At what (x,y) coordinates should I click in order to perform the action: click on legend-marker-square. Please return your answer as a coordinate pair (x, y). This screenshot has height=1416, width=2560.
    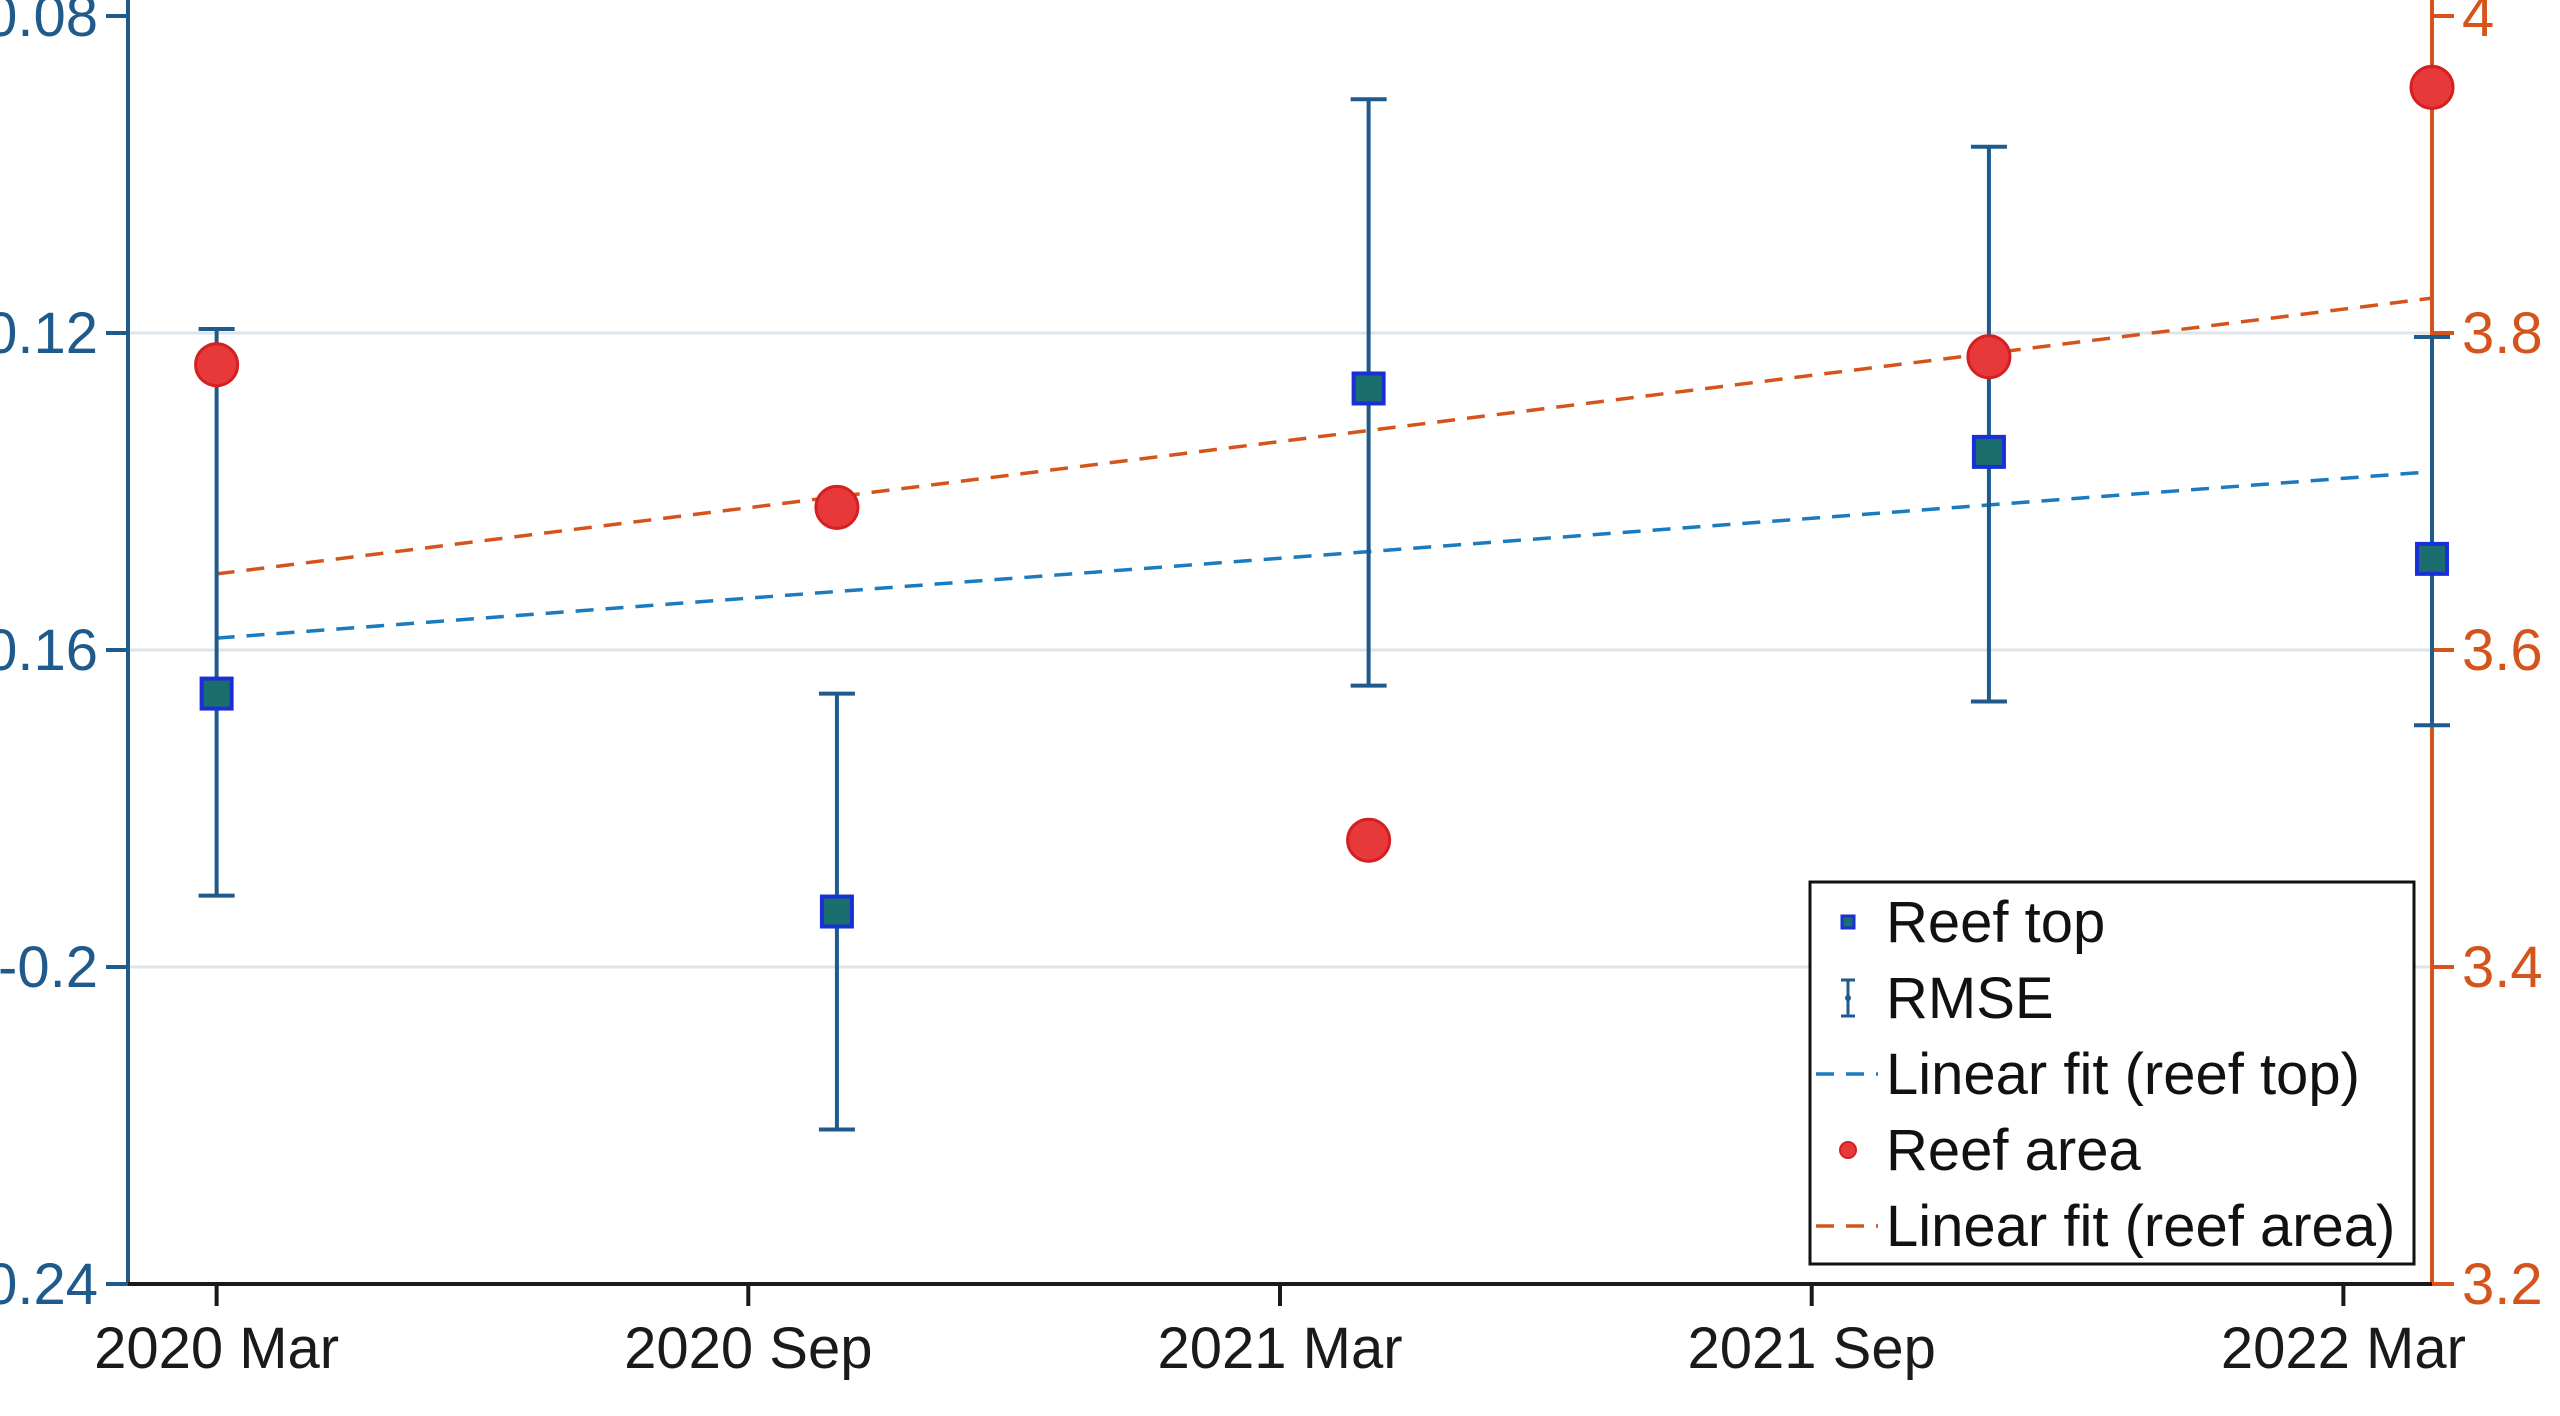
    Looking at the image, I should click on (1848, 922).